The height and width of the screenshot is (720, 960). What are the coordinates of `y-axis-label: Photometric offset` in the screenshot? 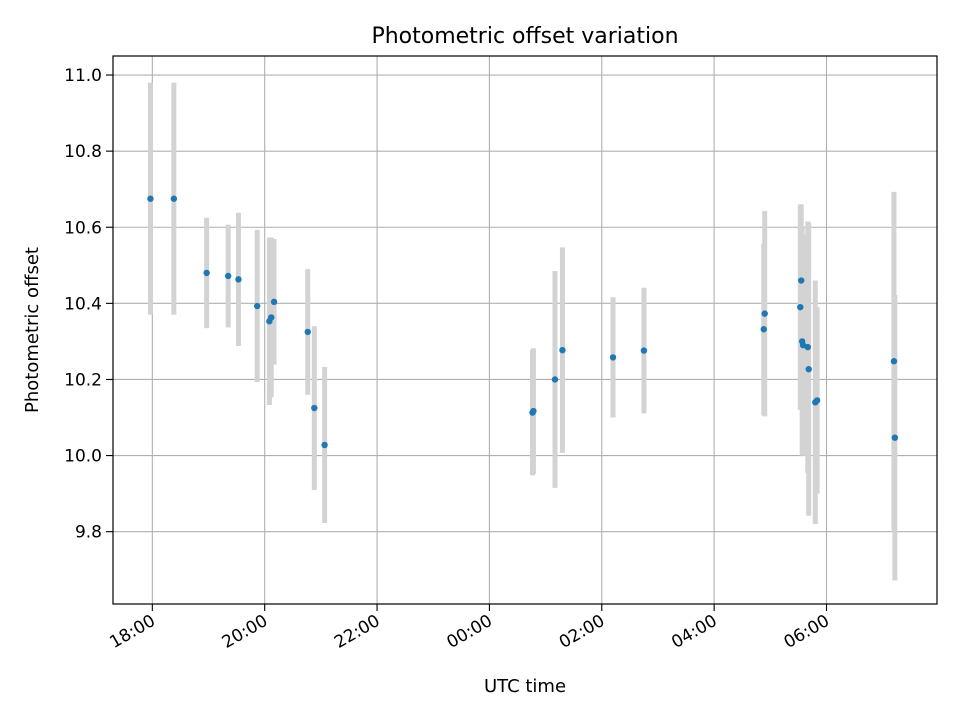 It's located at (32, 330).